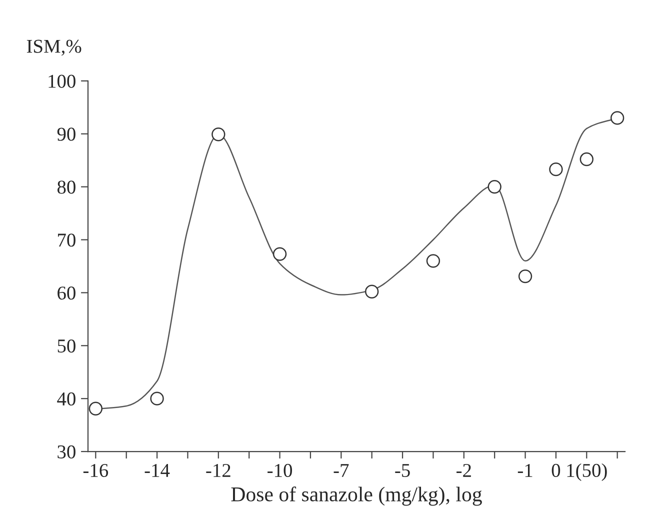  What do you see at coordinates (157, 470) in the screenshot?
I see `x-tick-label: -14` at bounding box center [157, 470].